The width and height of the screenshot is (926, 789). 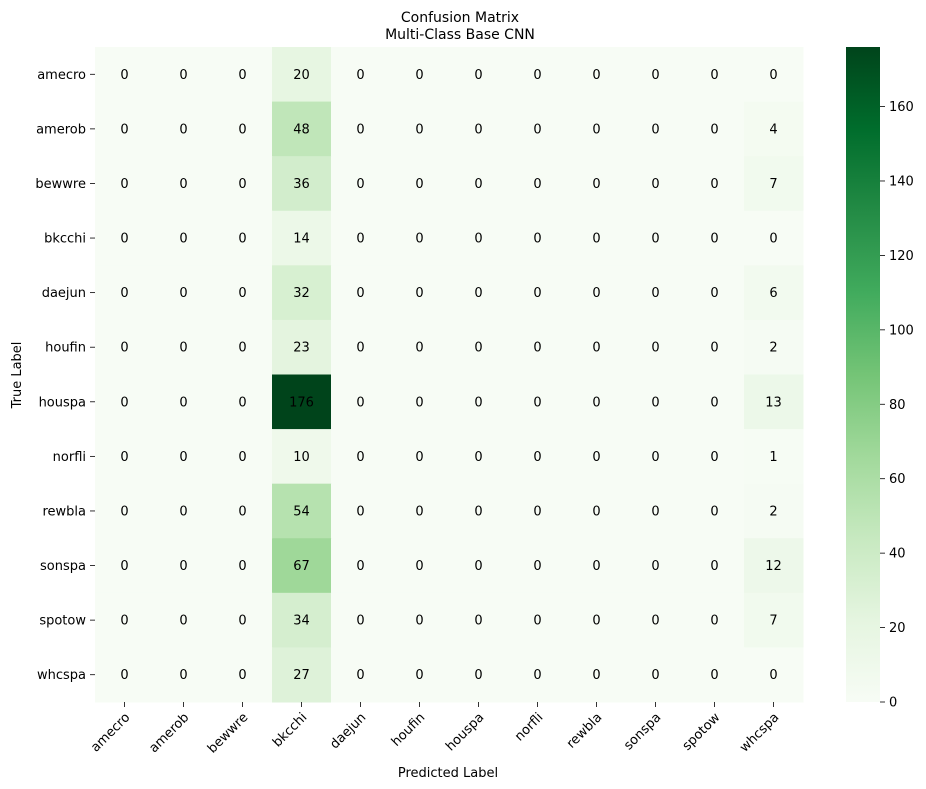 I want to click on cell-value: 27, so click(x=301, y=675).